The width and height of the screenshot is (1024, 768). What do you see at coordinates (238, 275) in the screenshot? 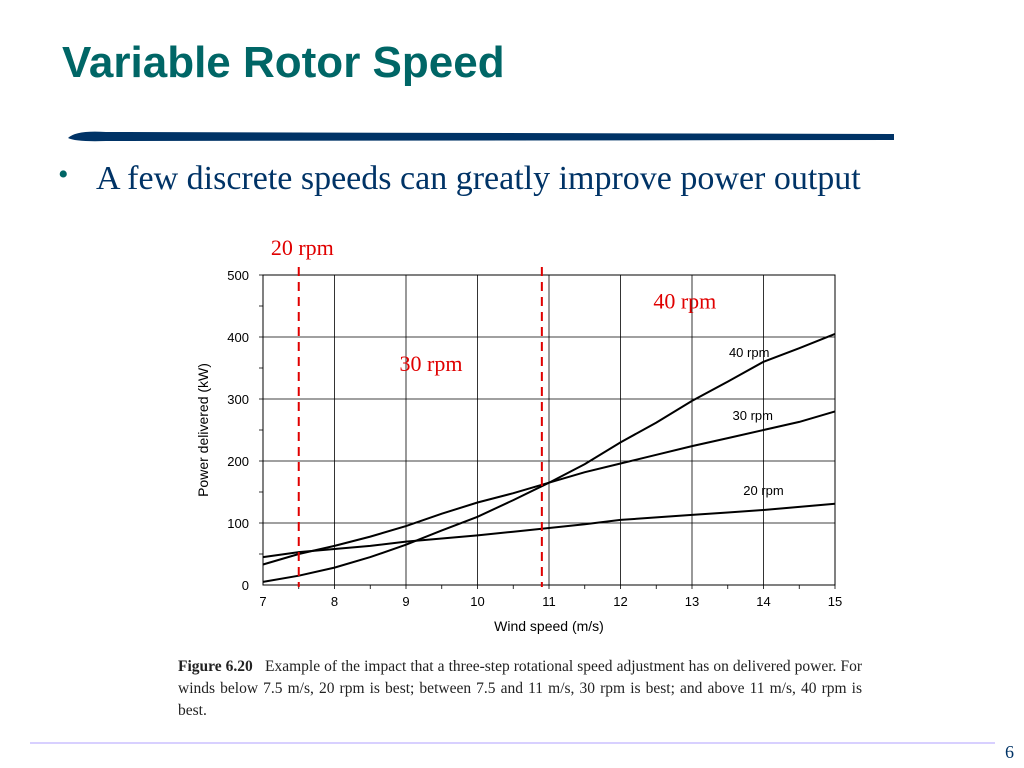
I see `y-tick-label: 500` at bounding box center [238, 275].